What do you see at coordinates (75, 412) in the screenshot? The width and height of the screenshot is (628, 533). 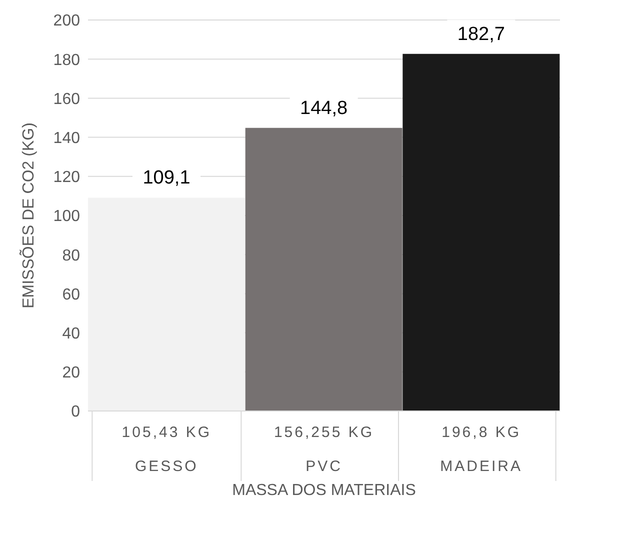 I see `y-tick-label: 0` at bounding box center [75, 412].